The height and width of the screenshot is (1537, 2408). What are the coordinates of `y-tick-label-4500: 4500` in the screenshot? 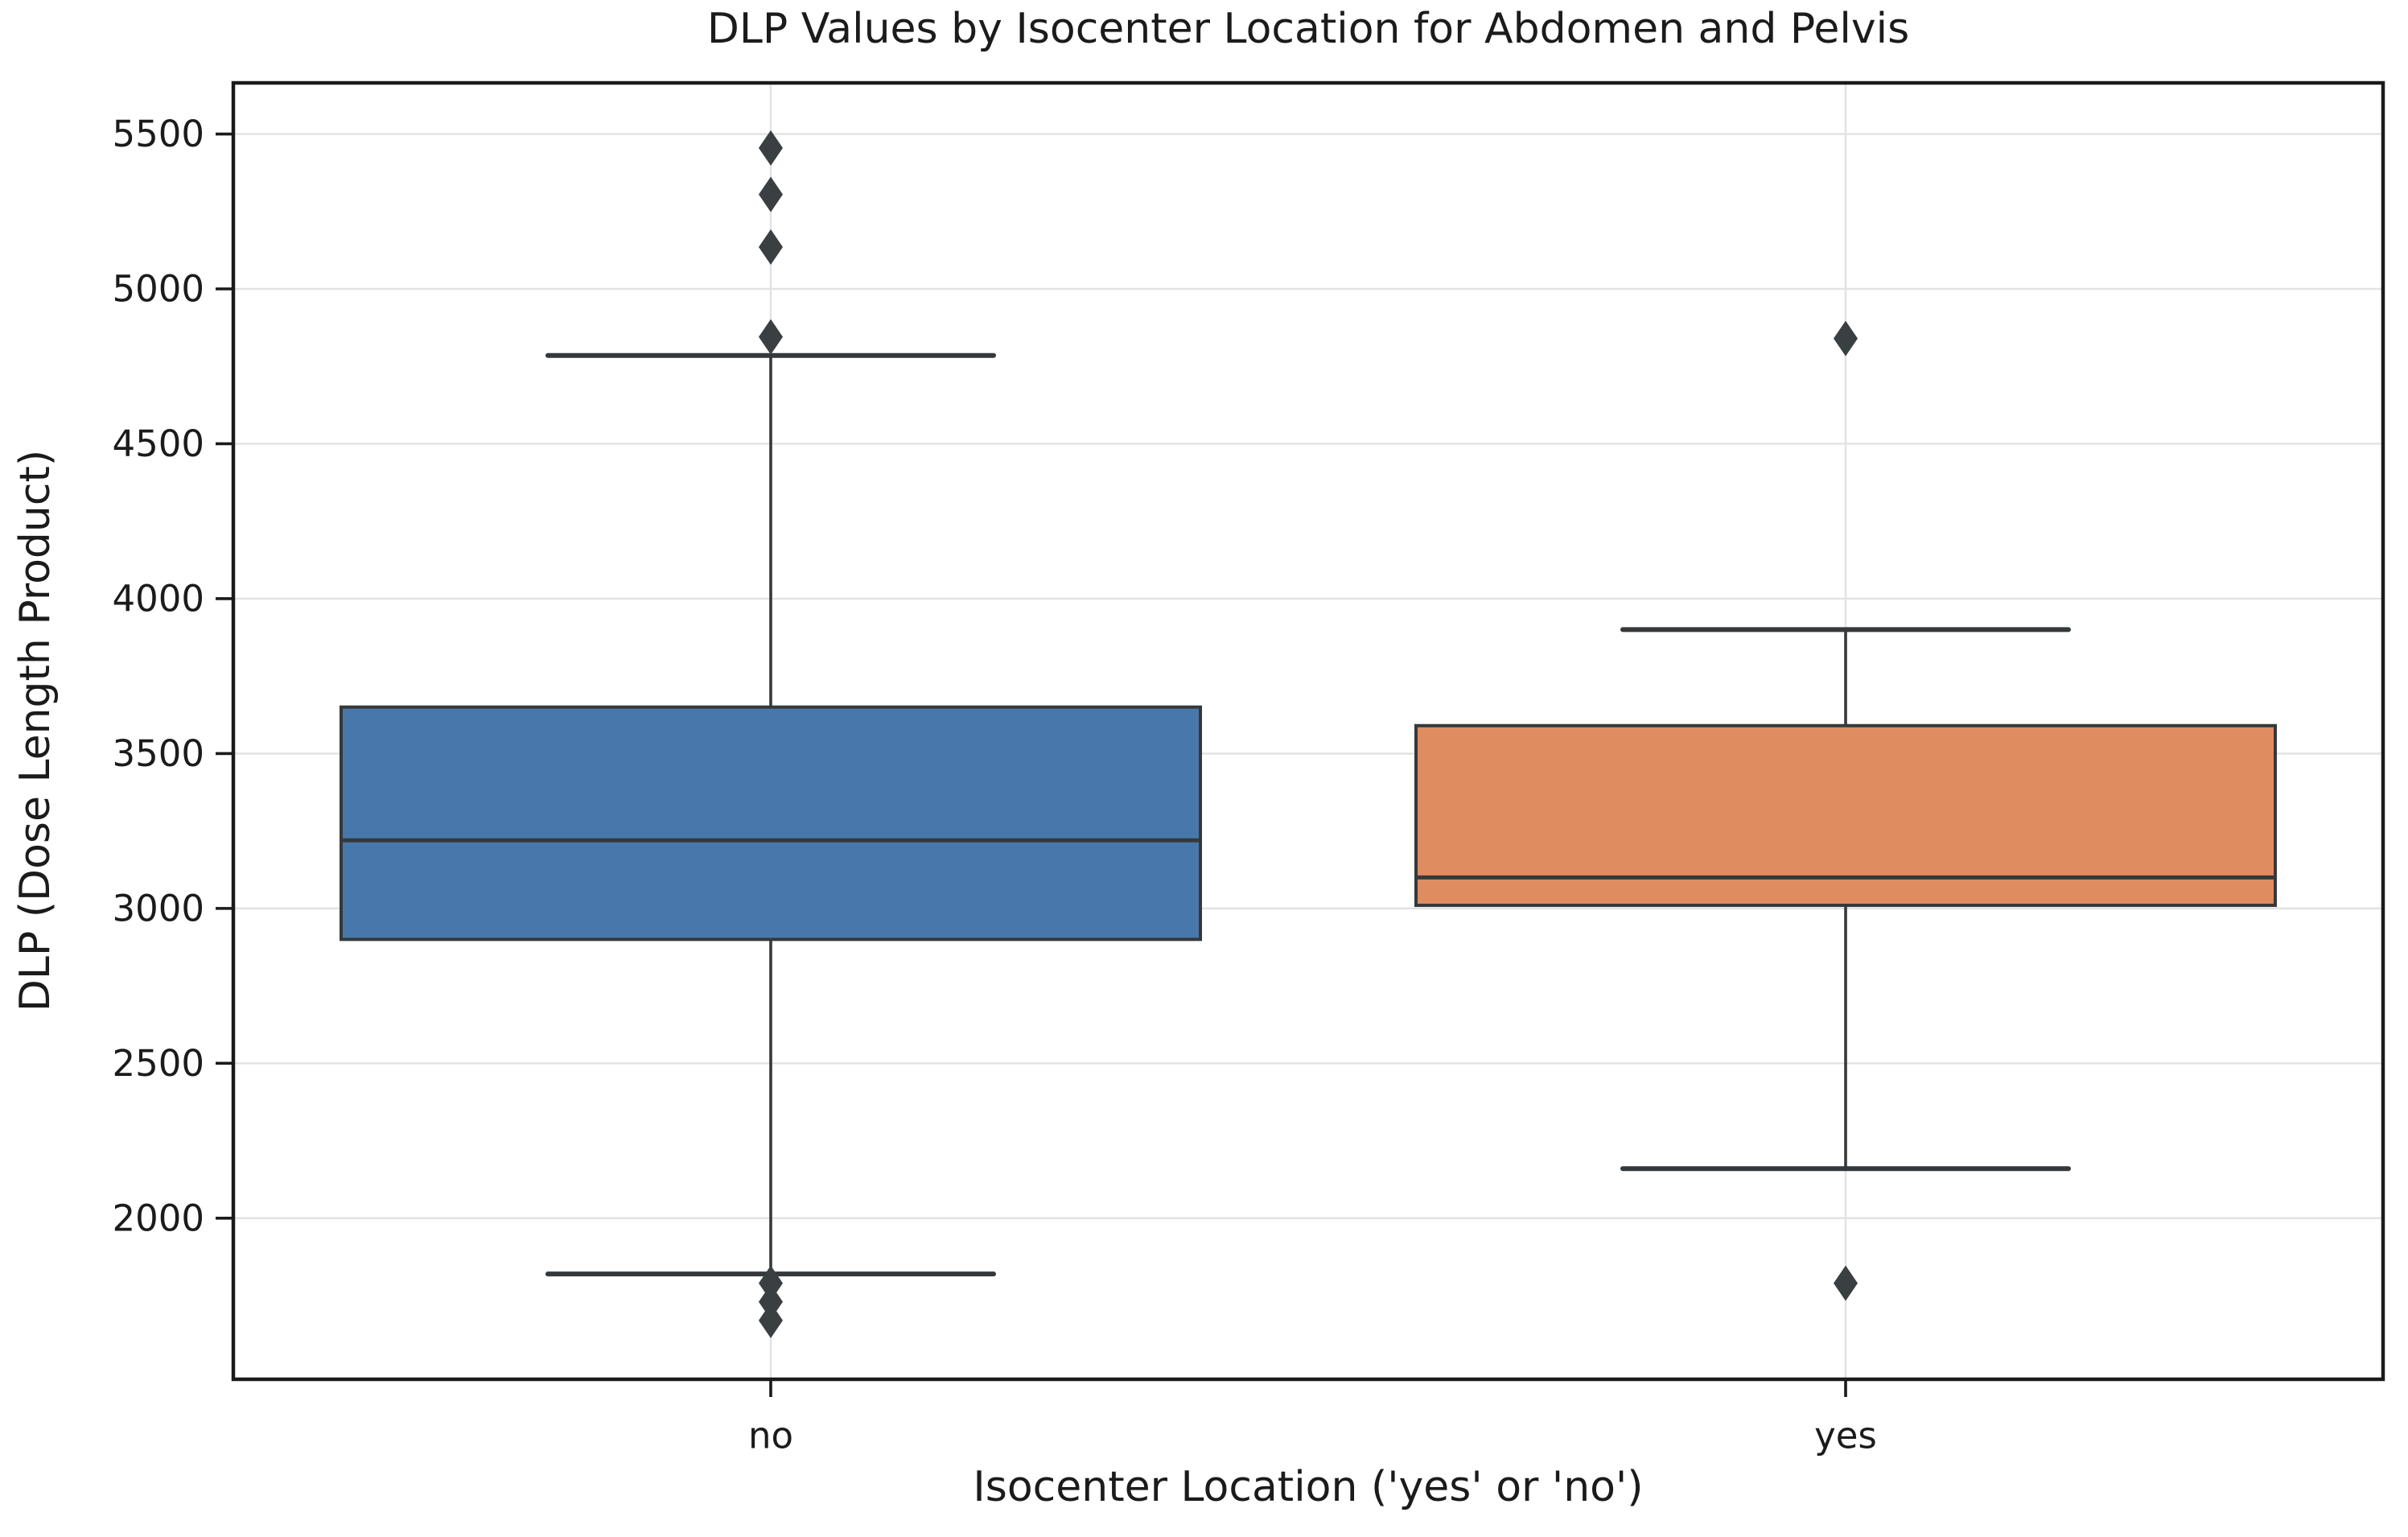 It's located at (158, 443).